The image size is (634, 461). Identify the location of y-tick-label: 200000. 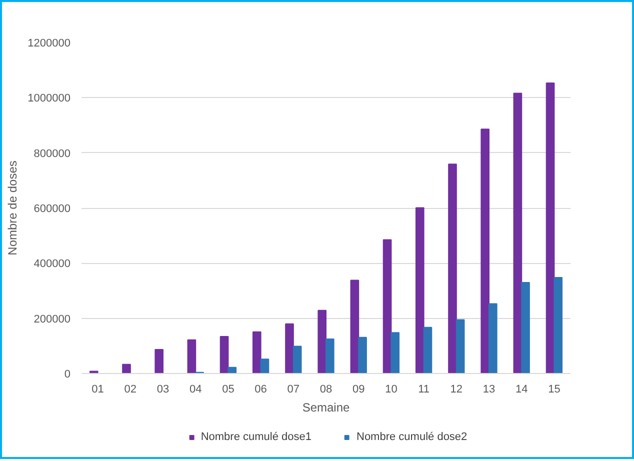
(52, 319).